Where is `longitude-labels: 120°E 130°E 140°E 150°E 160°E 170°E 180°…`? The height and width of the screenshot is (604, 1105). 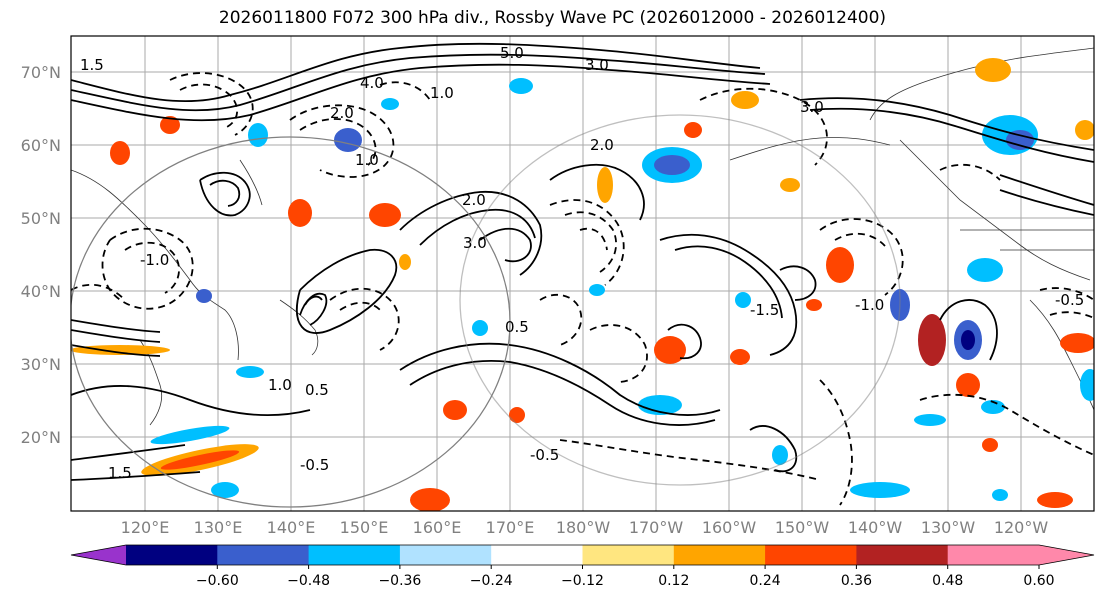 longitude-labels: 120°E 130°E 140°E 150°E 160°E 170°E 180°… is located at coordinates (585, 527).